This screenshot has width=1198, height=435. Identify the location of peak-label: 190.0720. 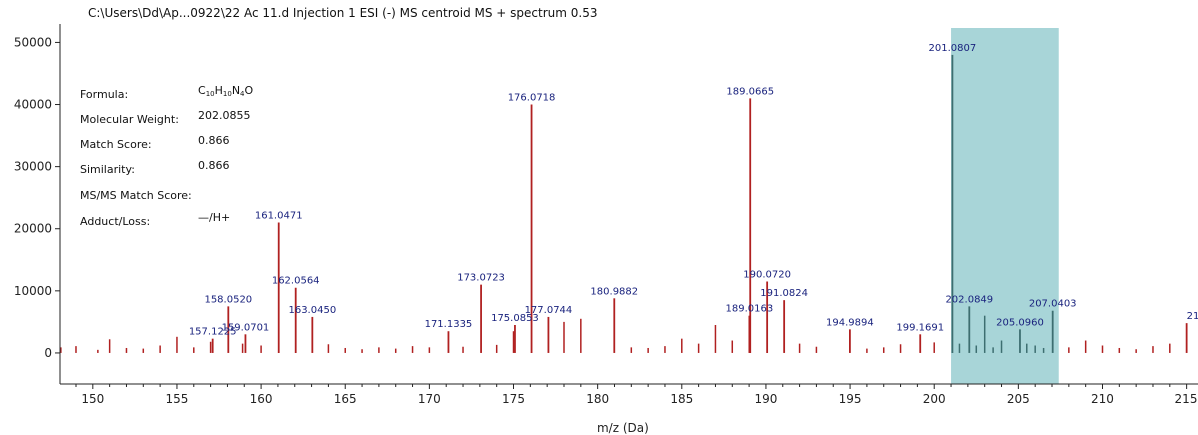
(767, 275).